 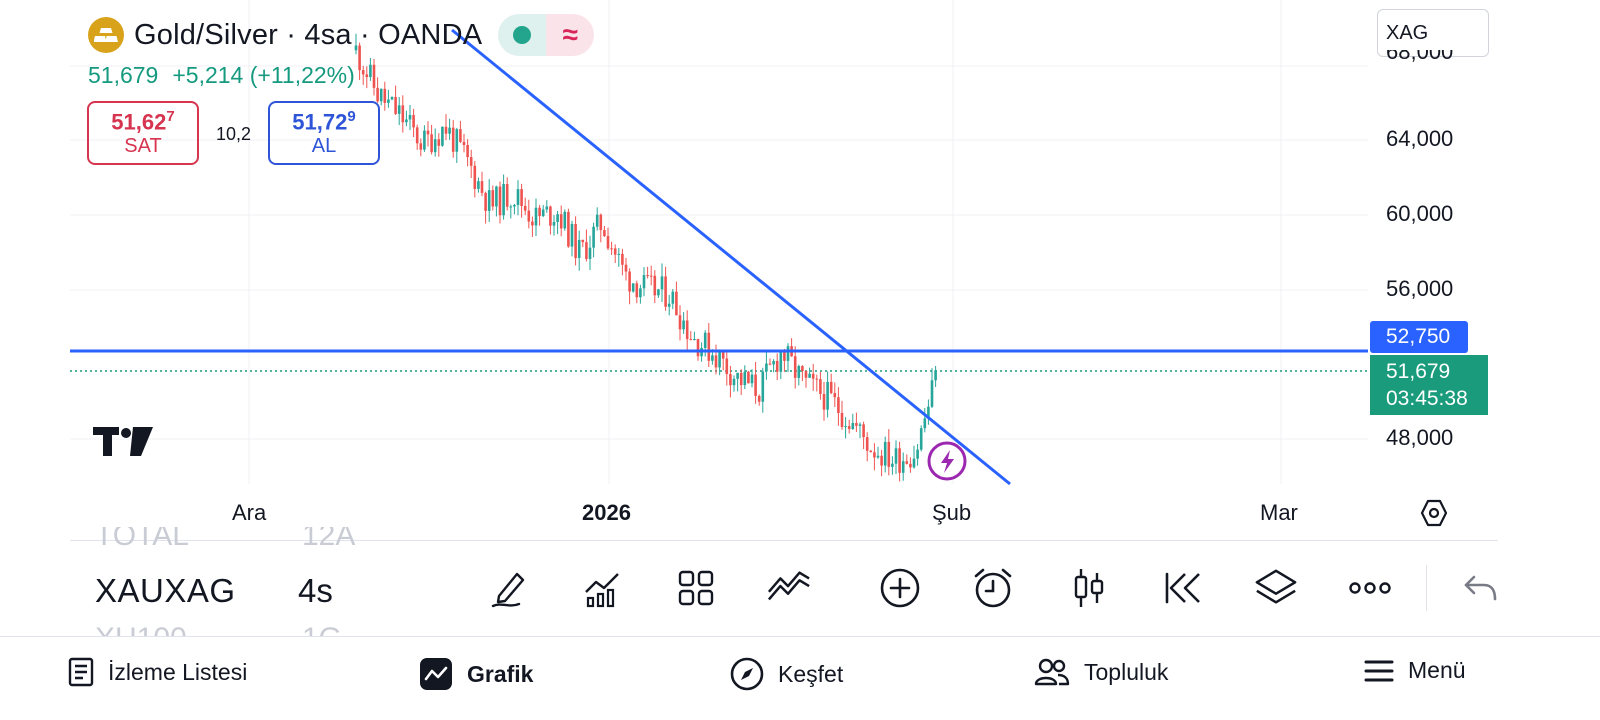 I want to click on price-label: 56,000, so click(x=1420, y=288).